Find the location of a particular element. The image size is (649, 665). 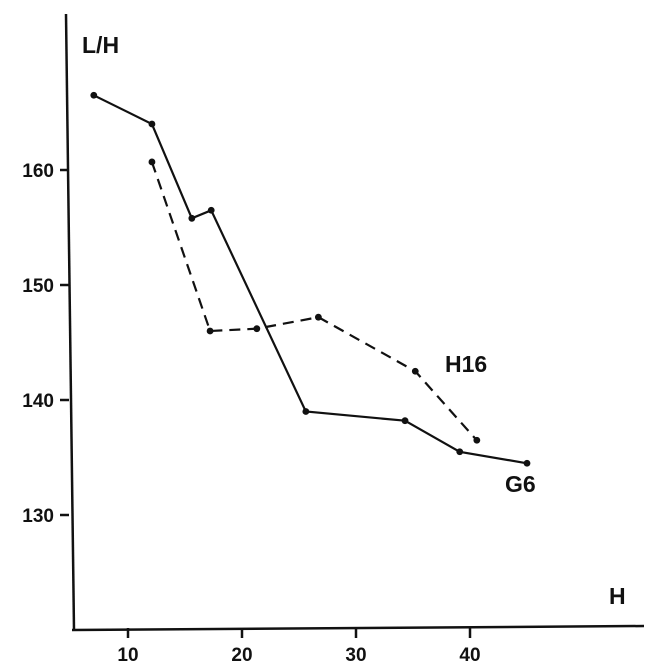

y-tick-label: 150 is located at coordinates (38, 286).